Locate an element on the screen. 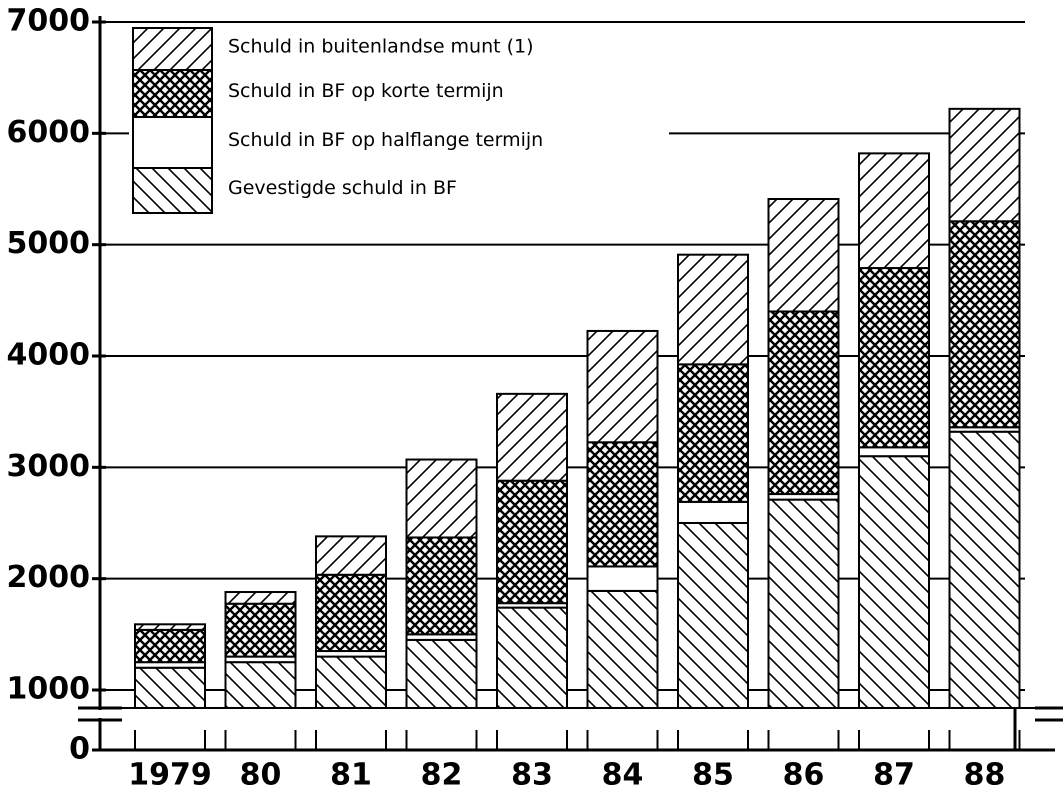 The width and height of the screenshot is (1063, 801). y-tick-label: 3000 is located at coordinates (49, 466).